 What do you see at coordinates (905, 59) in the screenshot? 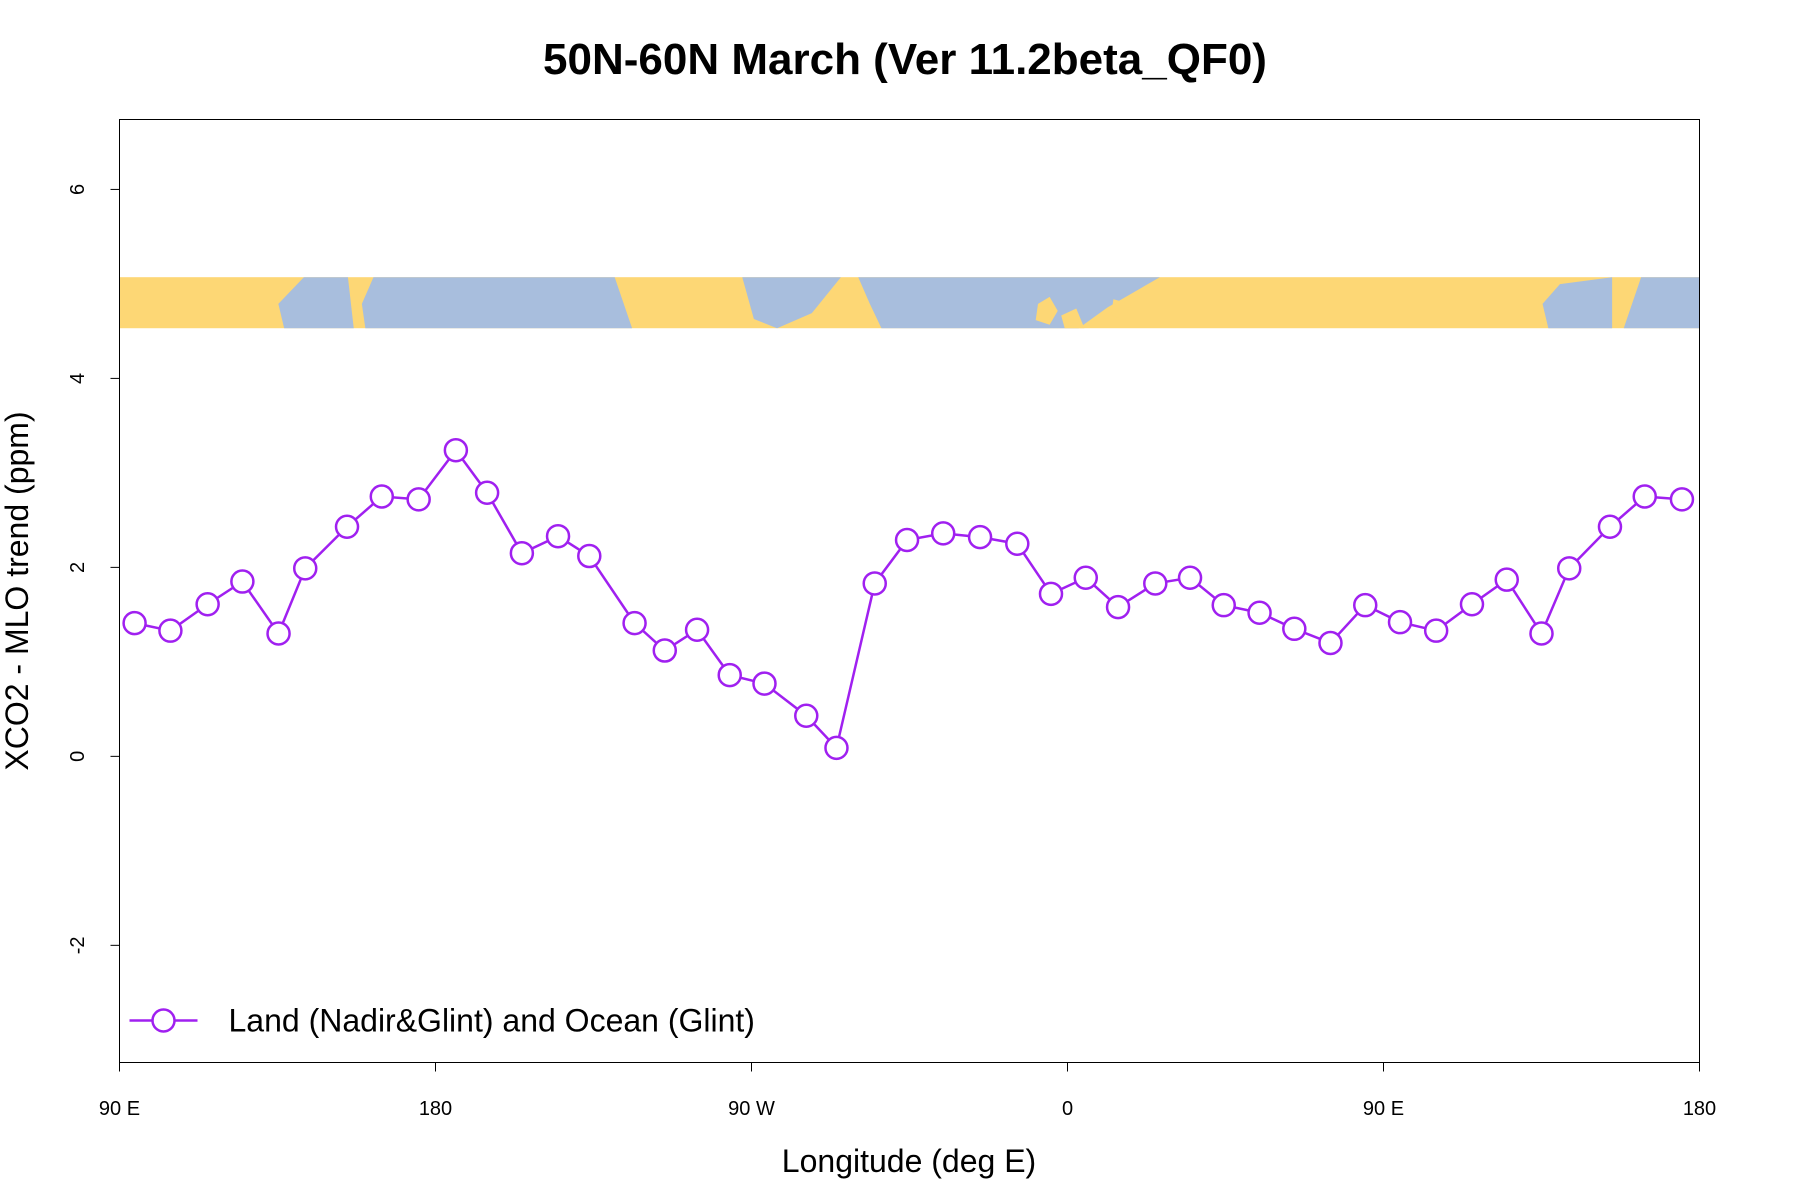
I see `chart-title: 50N-60N March (Ver 11.2beta_QF0)` at bounding box center [905, 59].